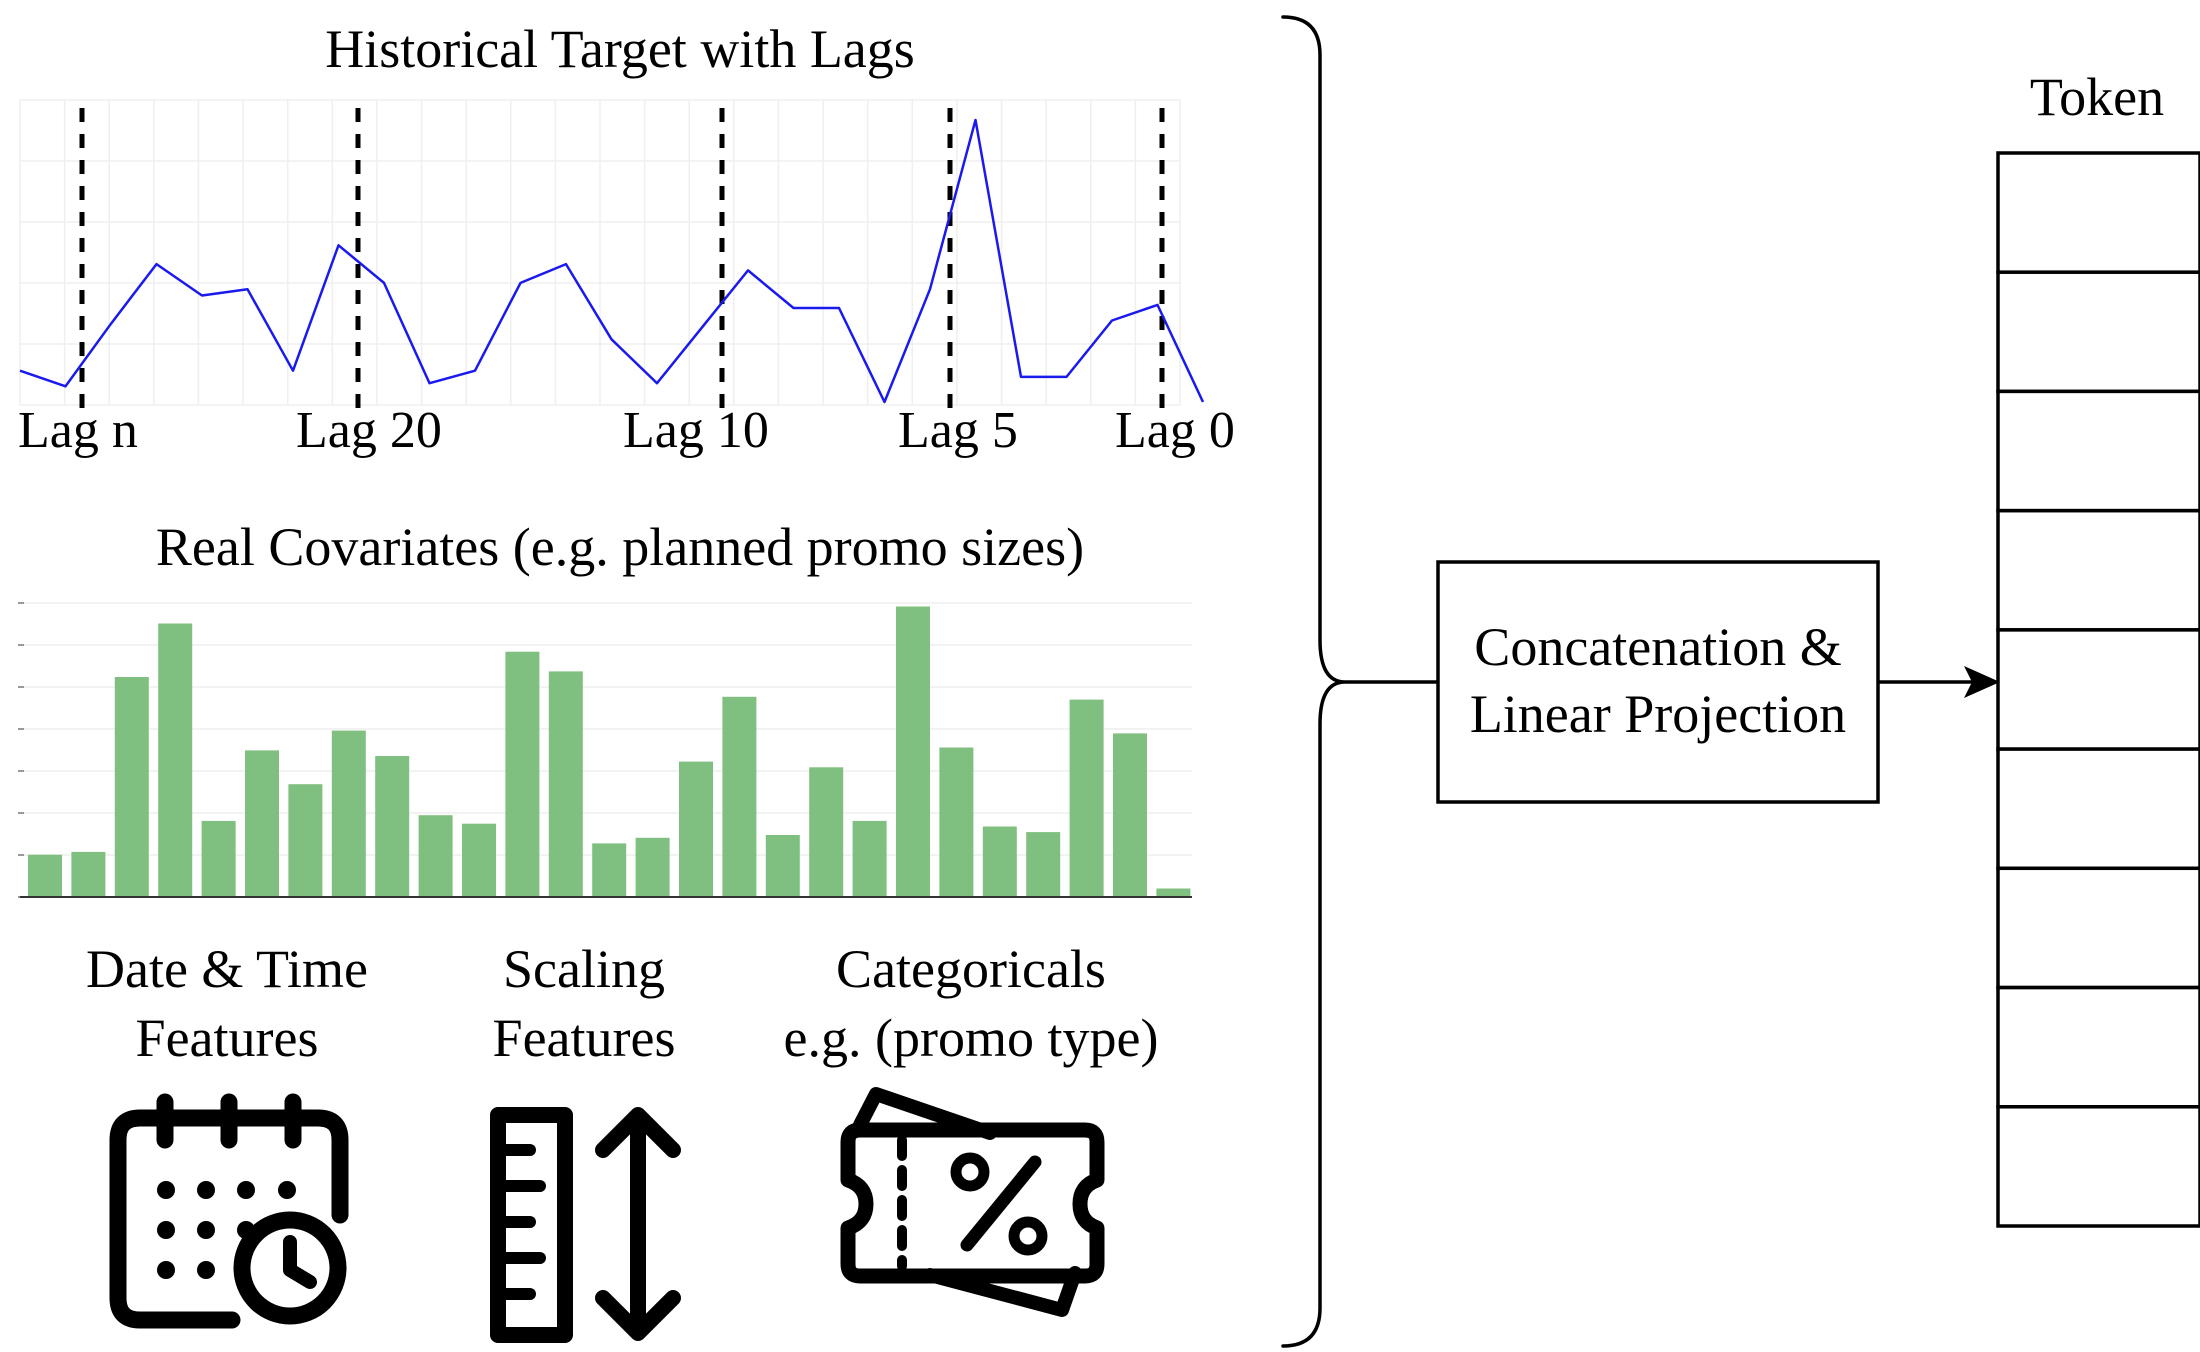 Image resolution: width=2200 pixels, height=1352 pixels. I want to click on lag-chart-grid, so click(600, 252).